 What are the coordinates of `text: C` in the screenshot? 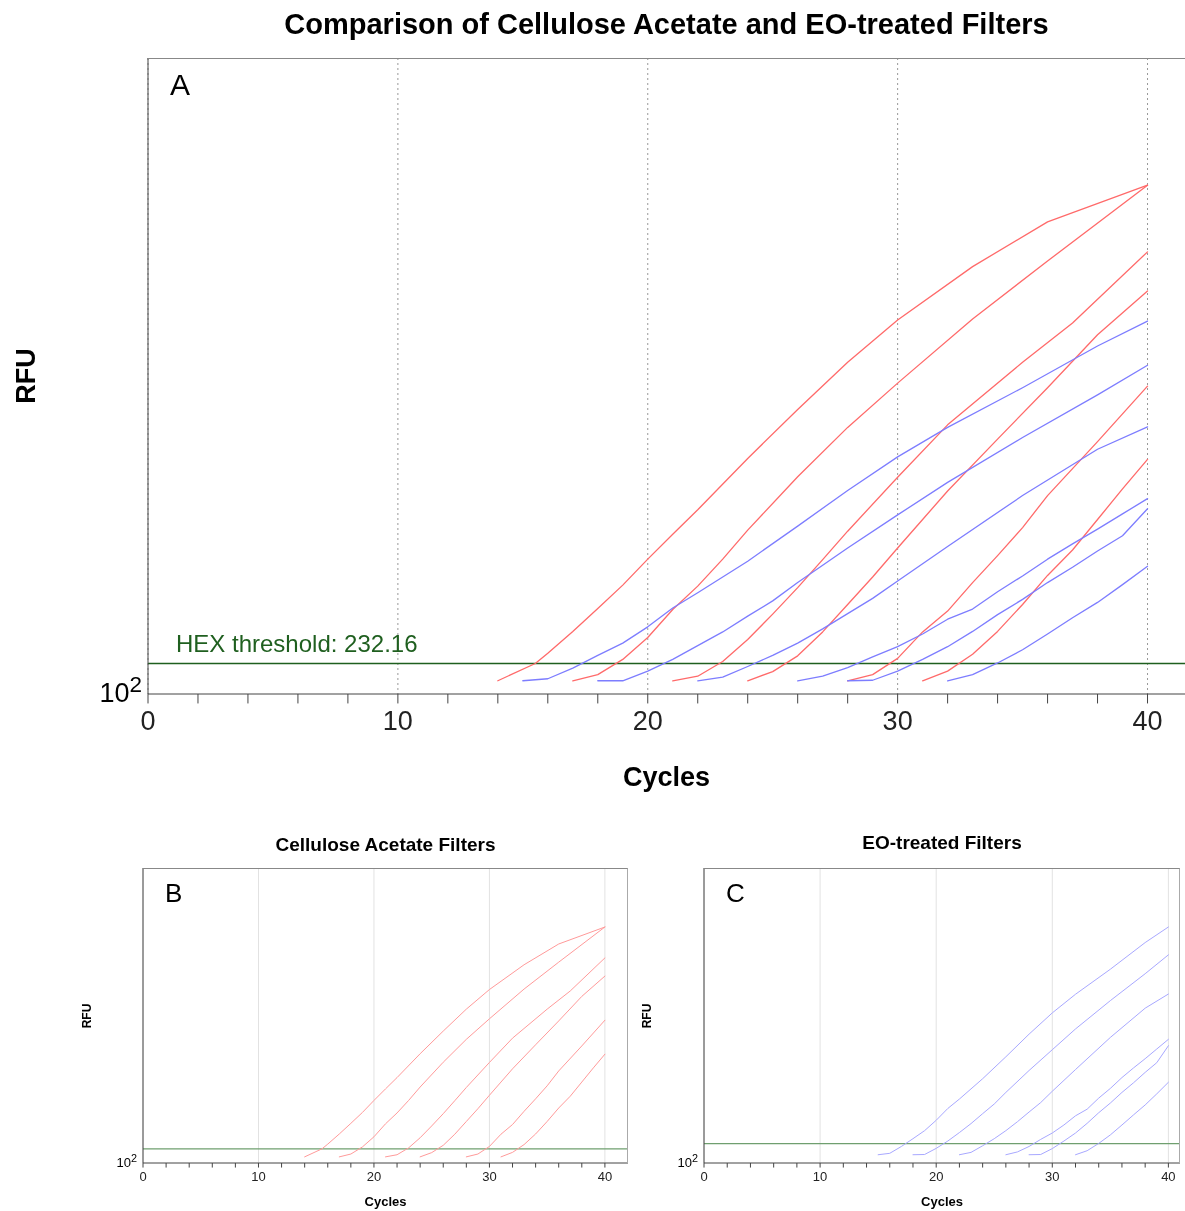 It's located at (735, 893).